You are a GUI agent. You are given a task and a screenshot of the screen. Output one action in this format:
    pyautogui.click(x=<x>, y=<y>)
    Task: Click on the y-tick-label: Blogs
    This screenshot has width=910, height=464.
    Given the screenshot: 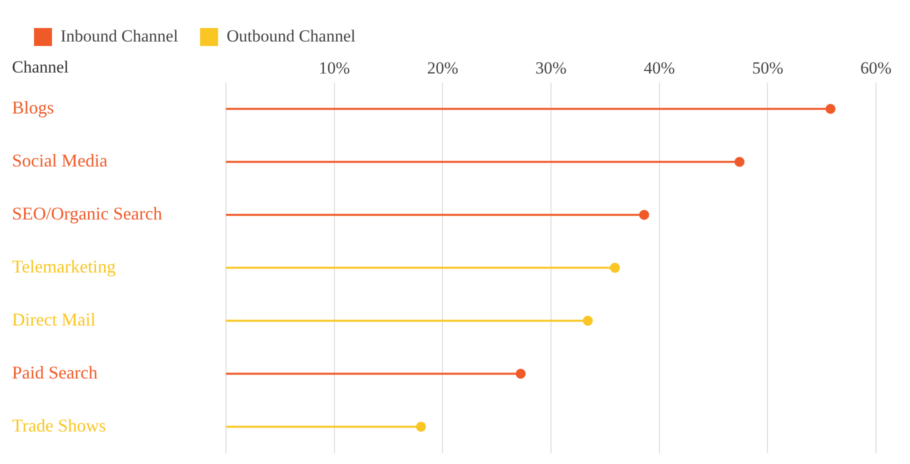 What is the action you would take?
    pyautogui.click(x=33, y=108)
    